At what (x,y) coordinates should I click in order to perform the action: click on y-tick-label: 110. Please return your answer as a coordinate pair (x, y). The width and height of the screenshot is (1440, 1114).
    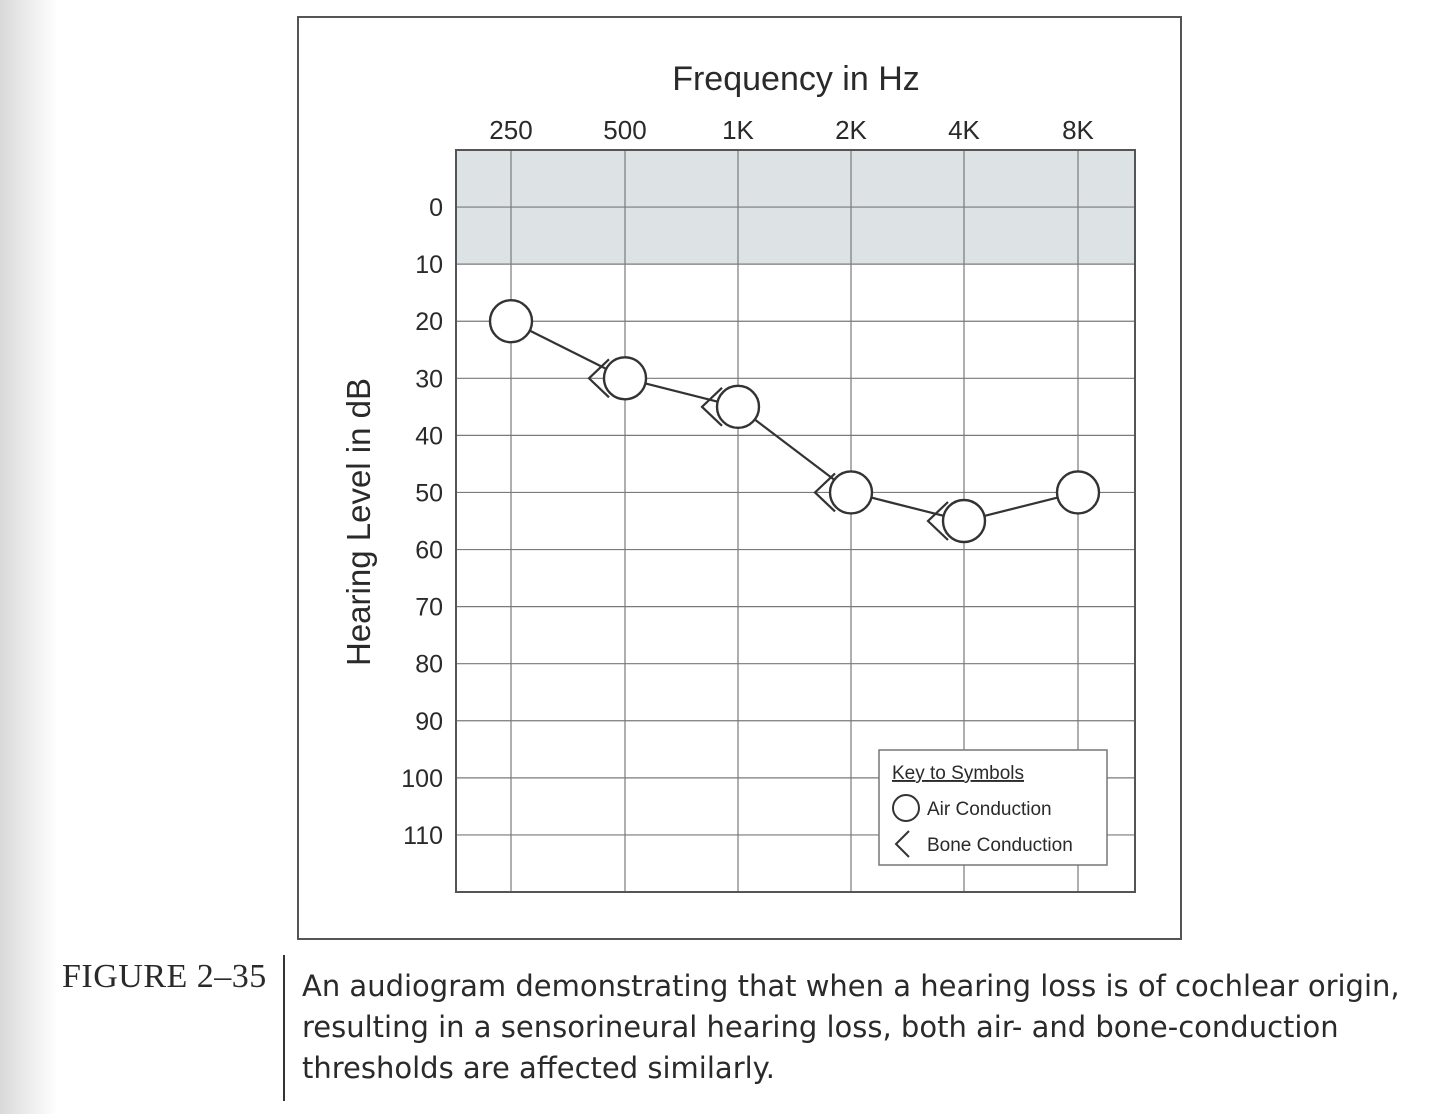
    Looking at the image, I should click on (423, 836).